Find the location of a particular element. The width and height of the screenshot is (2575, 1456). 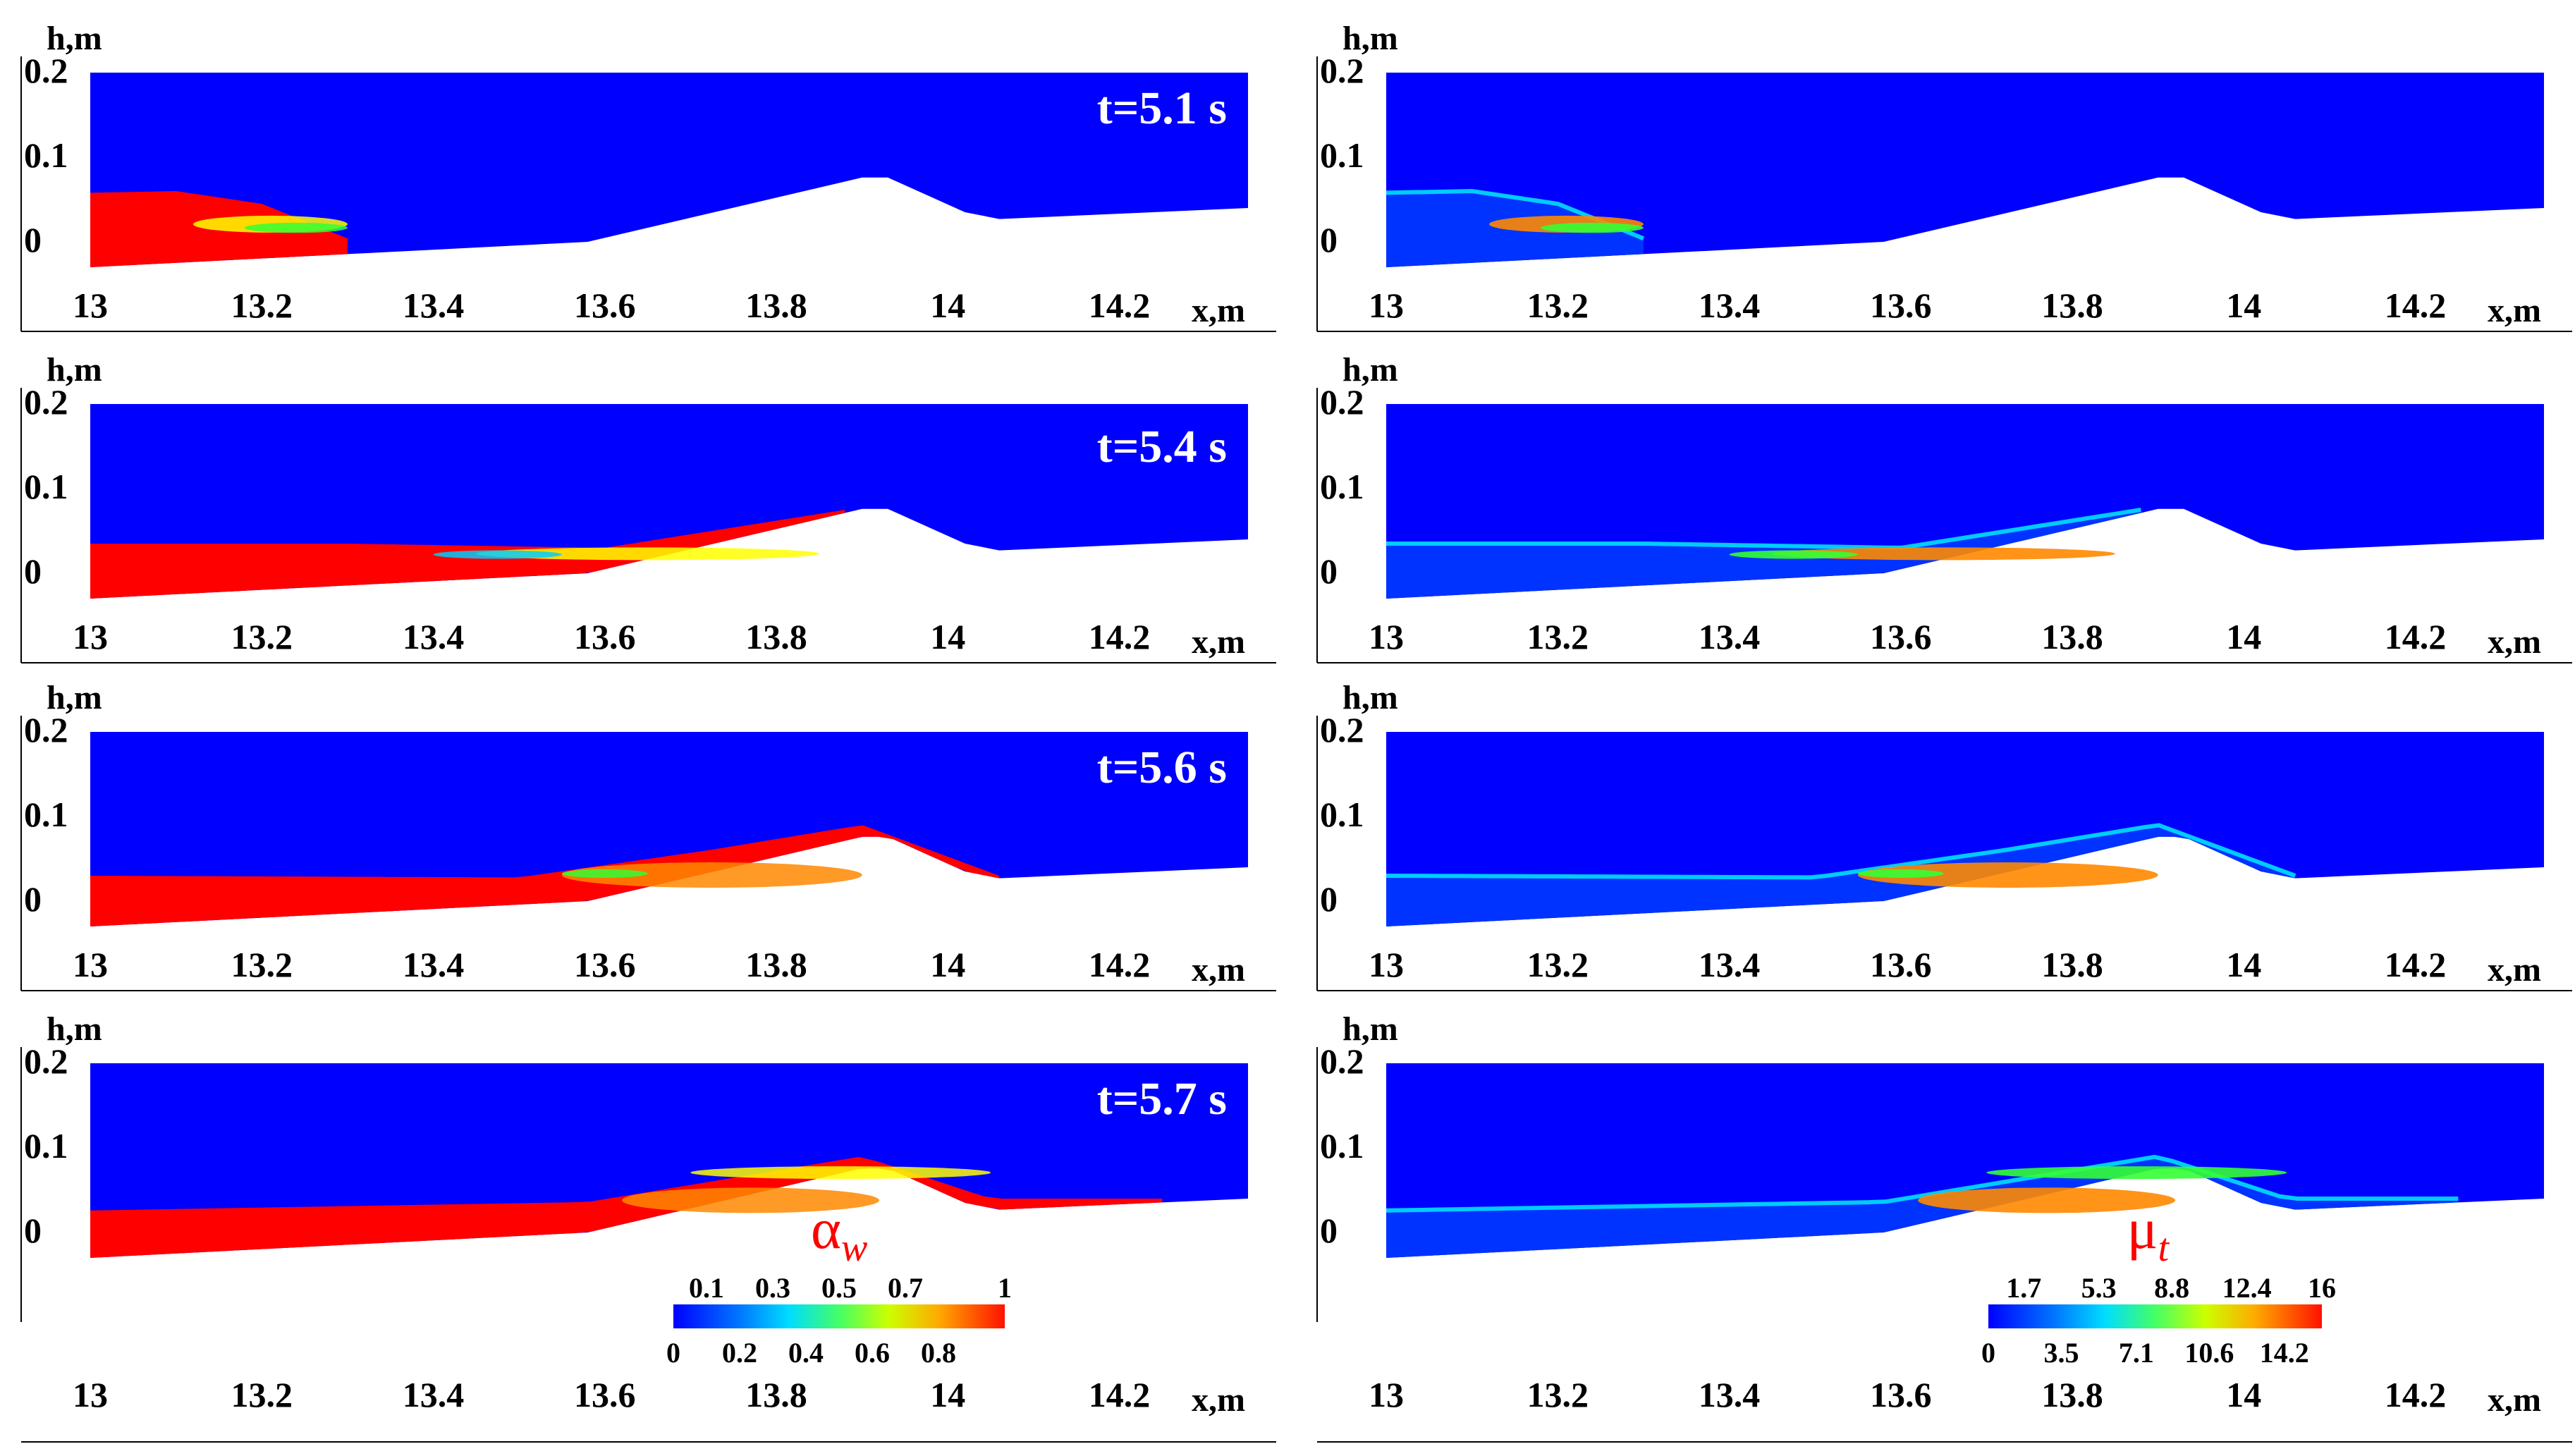

viscosity-field is located at coordinates (1922, 1207).